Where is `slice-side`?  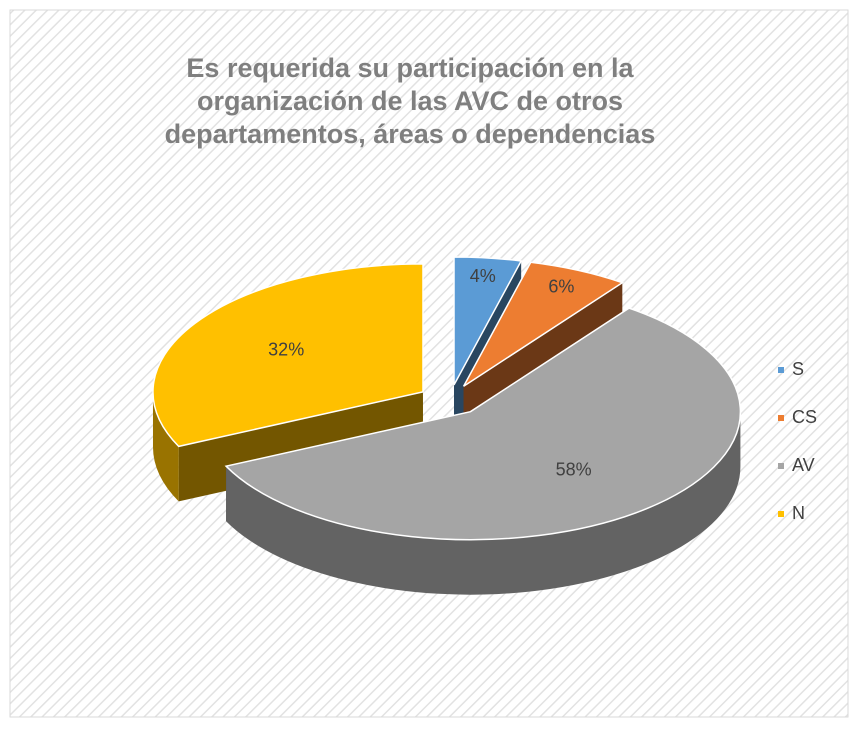
slice-side is located at coordinates (165, 446).